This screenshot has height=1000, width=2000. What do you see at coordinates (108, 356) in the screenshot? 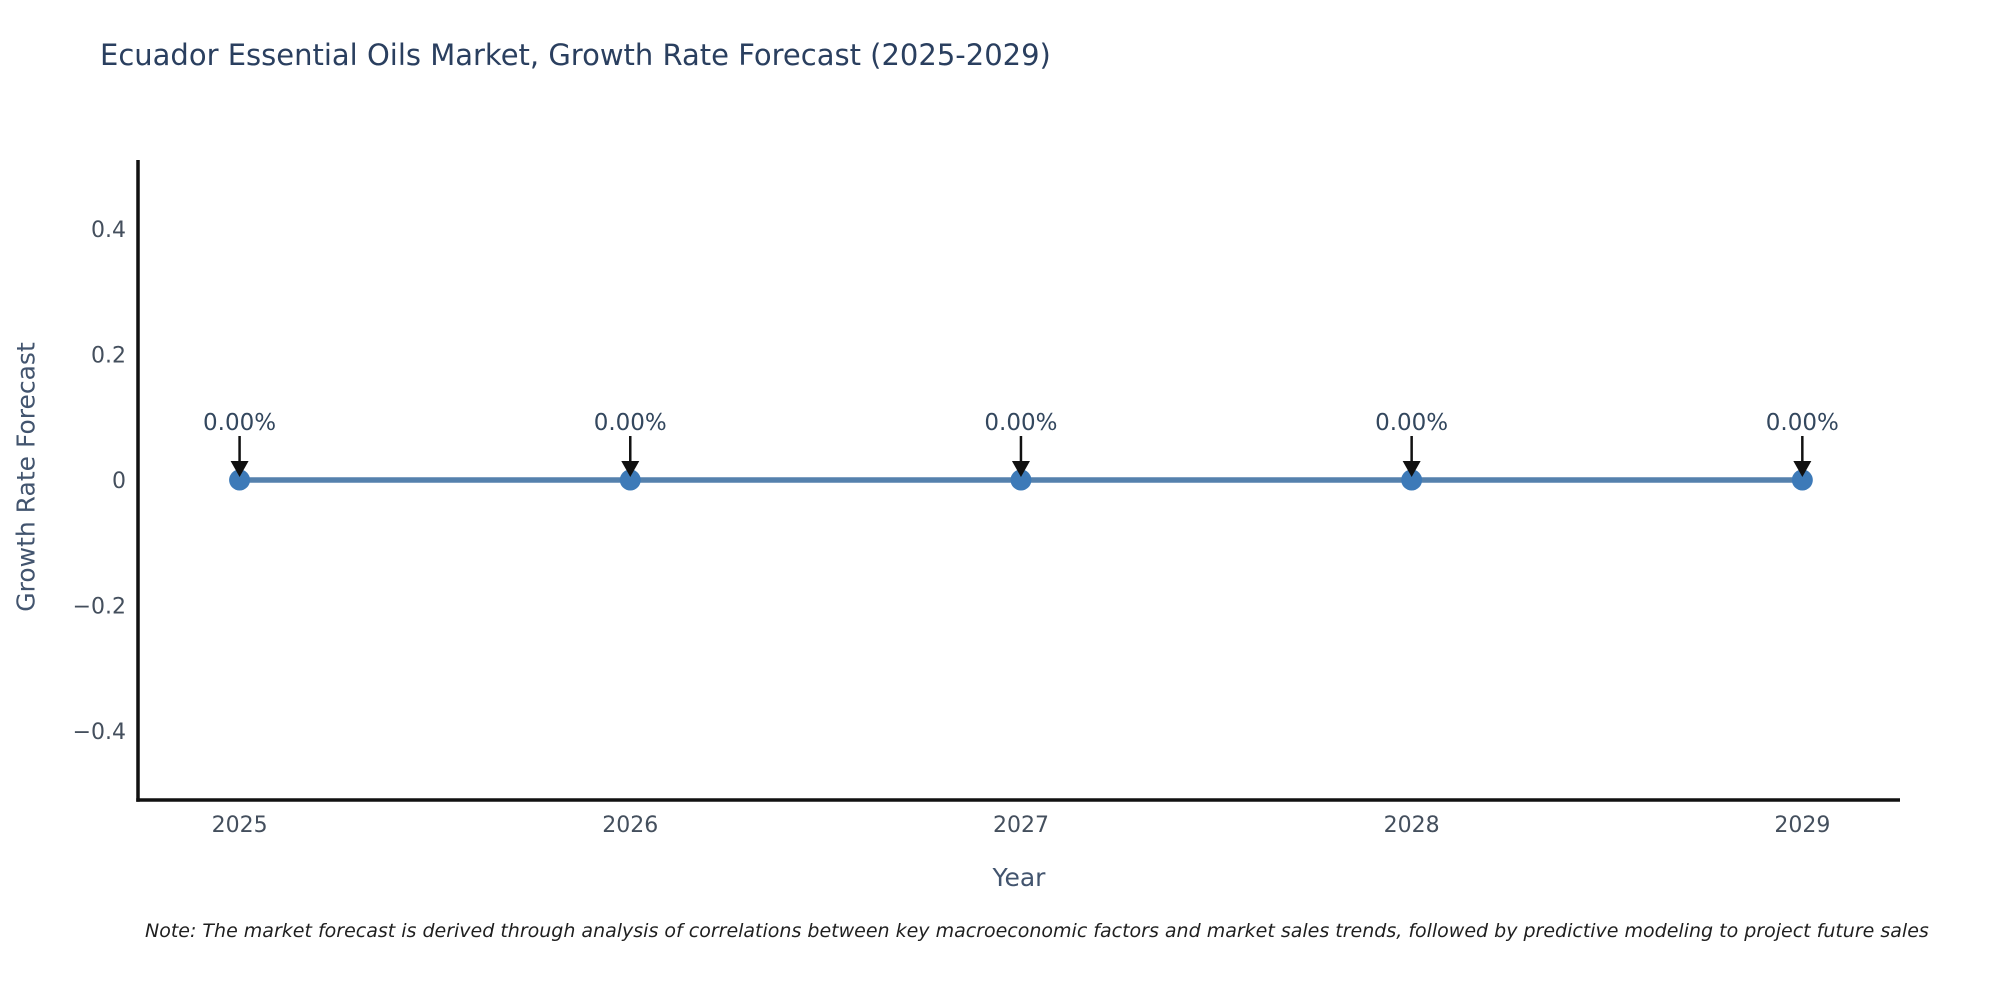
I see `y-tick-label: 0.2` at bounding box center [108, 356].